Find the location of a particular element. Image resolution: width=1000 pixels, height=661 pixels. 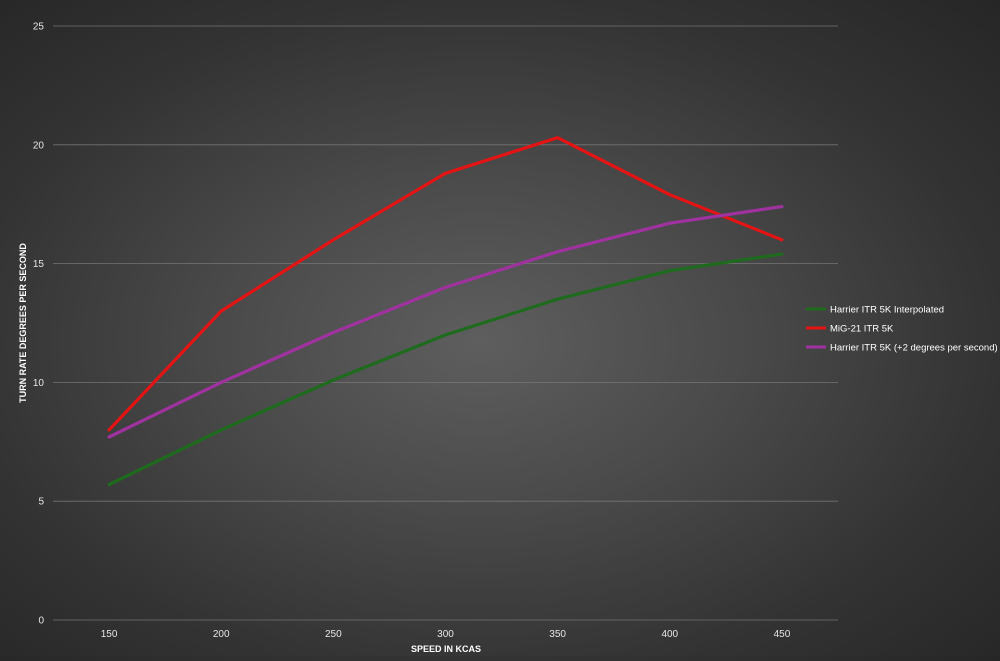

legend-label: Harrier ITR 5K (+2 degrees per second) is located at coordinates (914, 348).